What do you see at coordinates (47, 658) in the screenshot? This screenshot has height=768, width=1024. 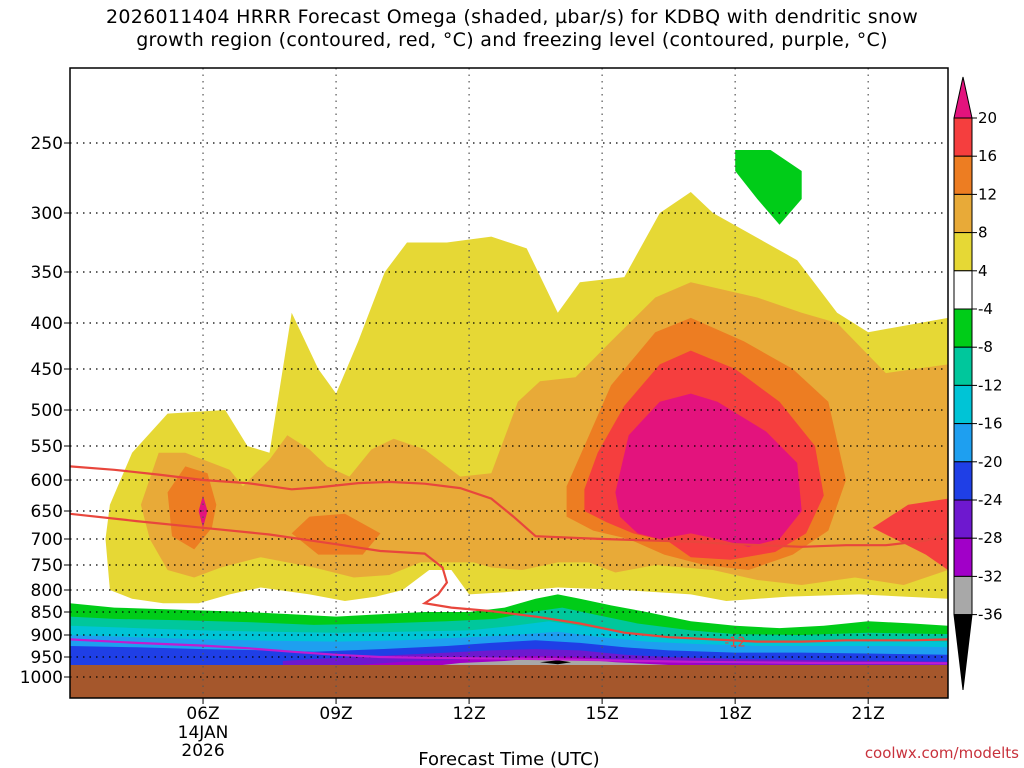 I see `y-tick-label-950: 950` at bounding box center [47, 658].